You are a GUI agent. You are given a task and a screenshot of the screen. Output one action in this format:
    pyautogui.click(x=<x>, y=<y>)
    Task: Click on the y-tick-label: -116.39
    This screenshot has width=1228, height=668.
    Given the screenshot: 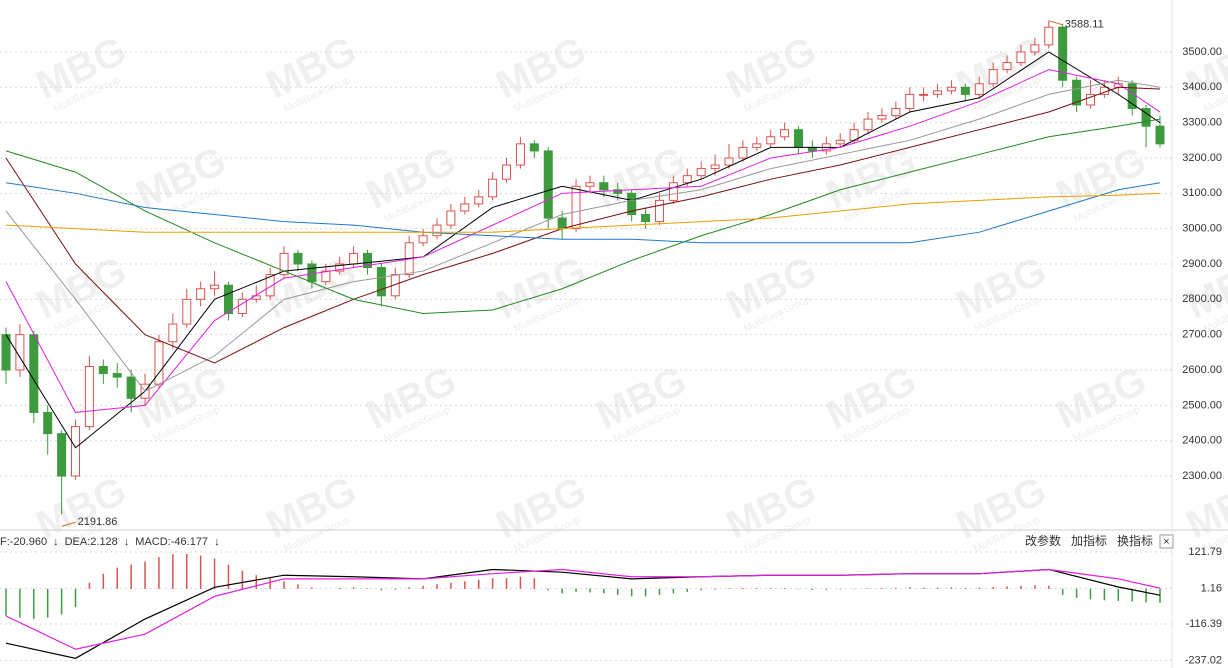 What is the action you would take?
    pyautogui.click(x=1204, y=624)
    